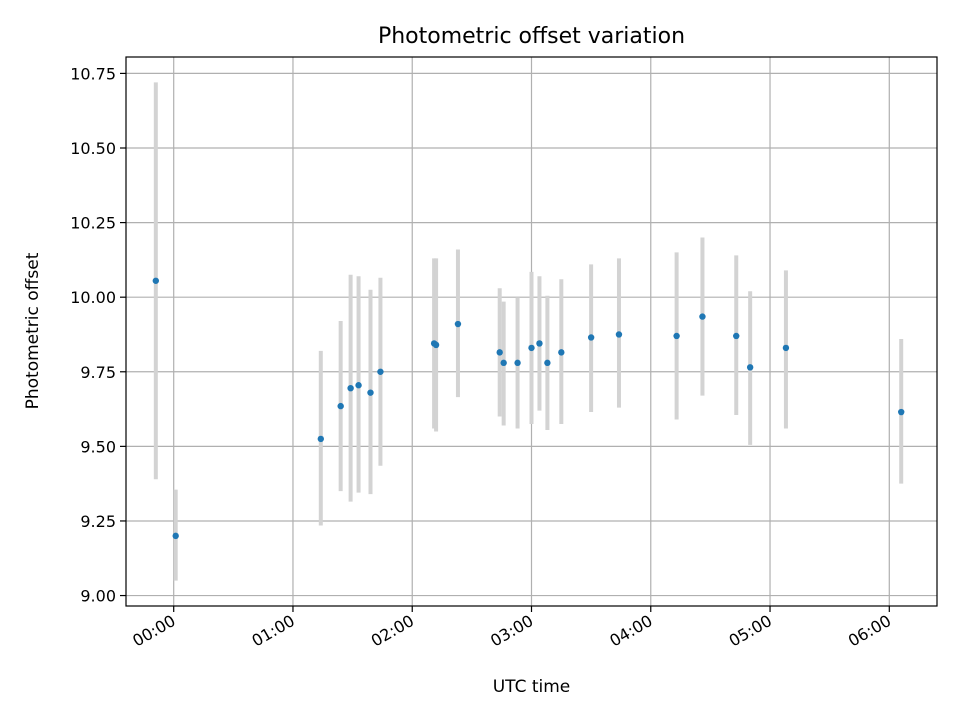 This screenshot has width=960, height=720. I want to click on x-axis-label: UTC time, so click(532, 687).